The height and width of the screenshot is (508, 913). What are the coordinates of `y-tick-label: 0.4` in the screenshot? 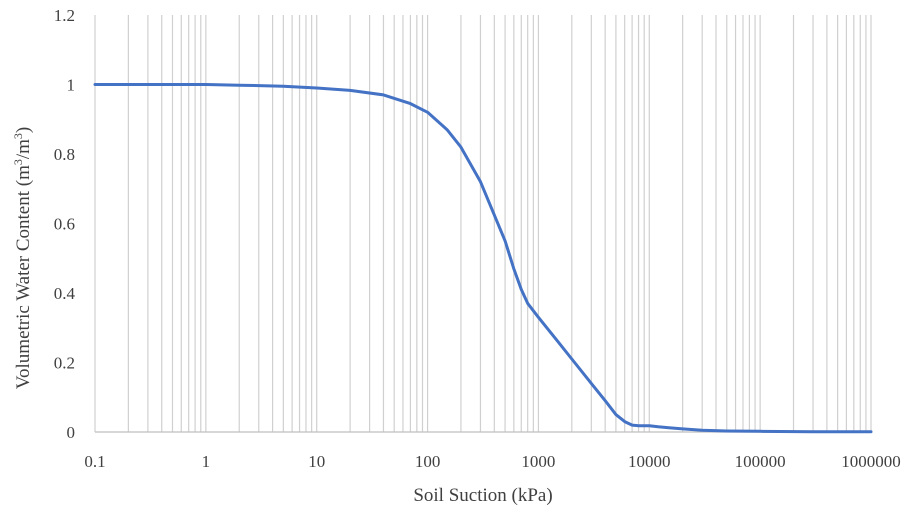 It's located at (65, 293).